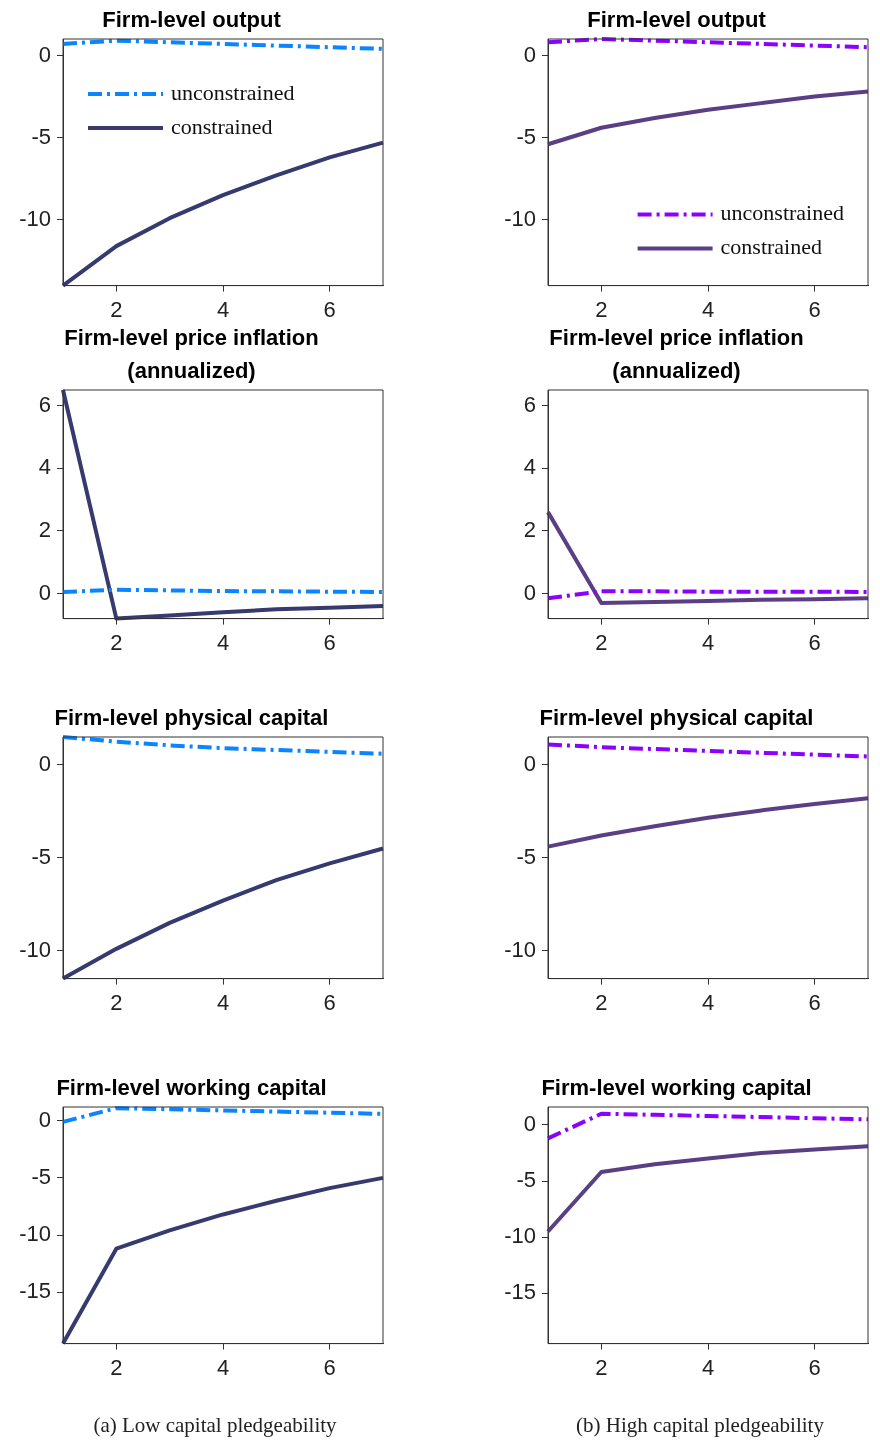 The width and height of the screenshot is (880, 1445). Describe the element at coordinates (215, 1425) in the screenshot. I see `text: (a) Low capital pledgeability` at that location.